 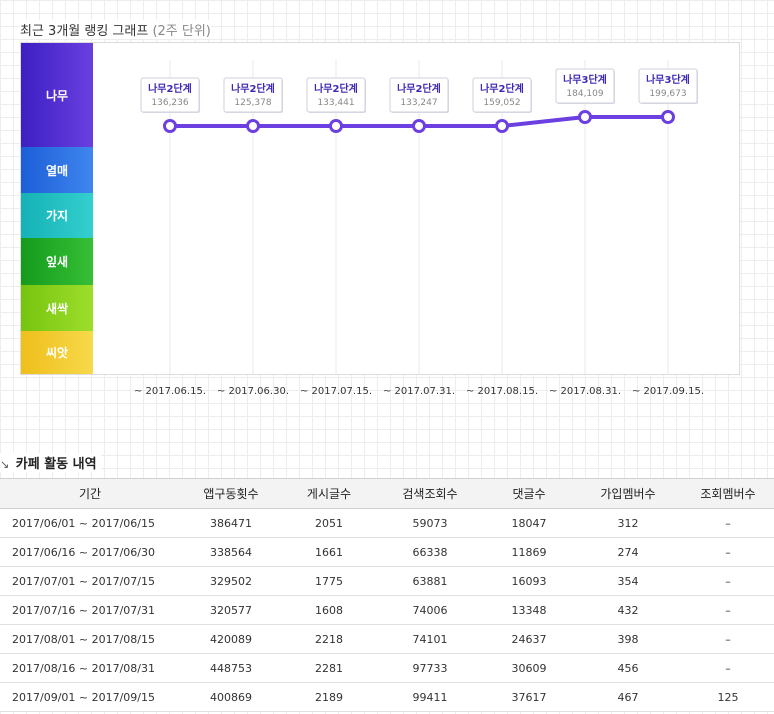 What do you see at coordinates (57, 215) in the screenshot?
I see `level-gaji: 가지` at bounding box center [57, 215].